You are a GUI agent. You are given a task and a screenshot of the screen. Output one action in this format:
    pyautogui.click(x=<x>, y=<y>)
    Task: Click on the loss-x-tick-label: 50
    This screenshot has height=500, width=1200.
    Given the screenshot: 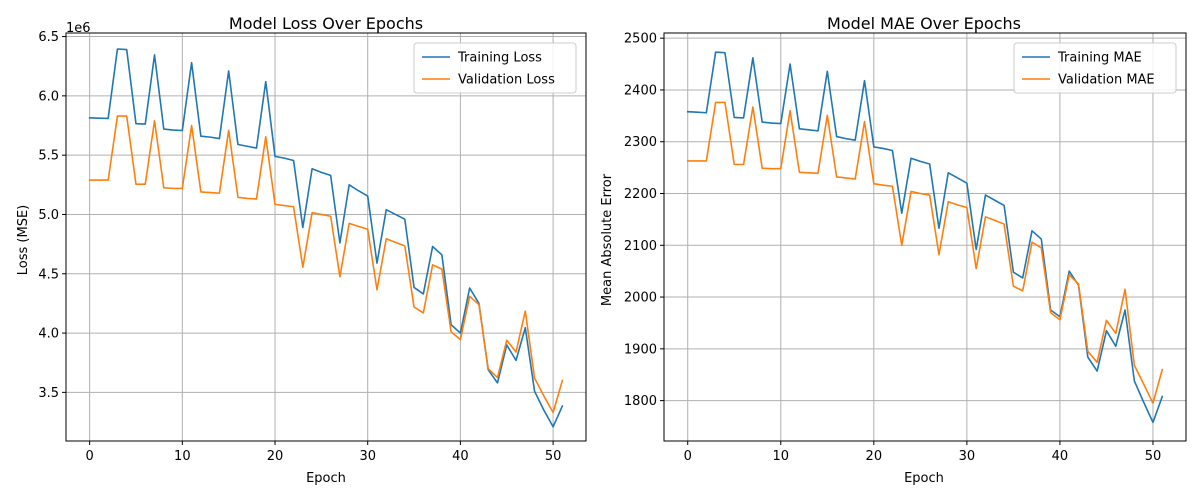 What is the action you would take?
    pyautogui.click(x=553, y=456)
    